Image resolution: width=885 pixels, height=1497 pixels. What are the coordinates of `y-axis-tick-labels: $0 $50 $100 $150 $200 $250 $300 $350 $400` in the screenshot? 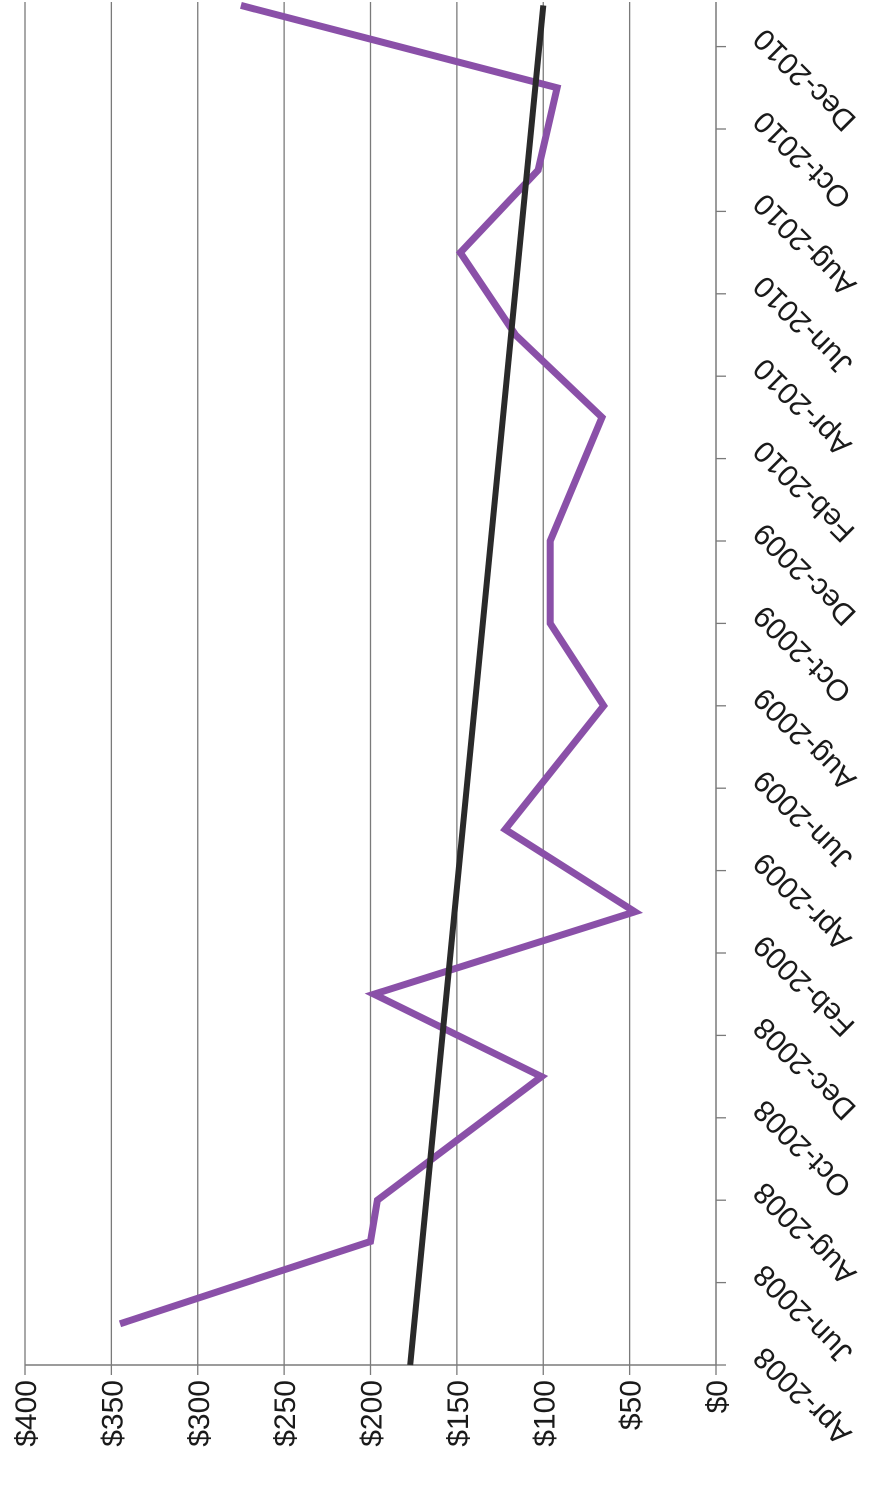 It's located at (372, 1413).